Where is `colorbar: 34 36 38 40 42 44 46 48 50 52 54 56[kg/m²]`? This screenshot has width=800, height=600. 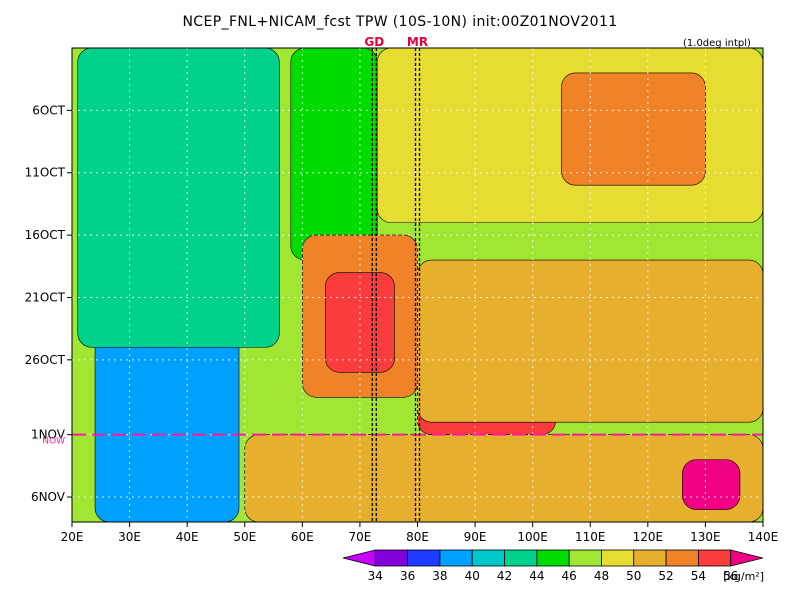
colorbar: 34 36 38 40 42 44 46 48 50 52 54 56[kg/m²] is located at coordinates (553, 566).